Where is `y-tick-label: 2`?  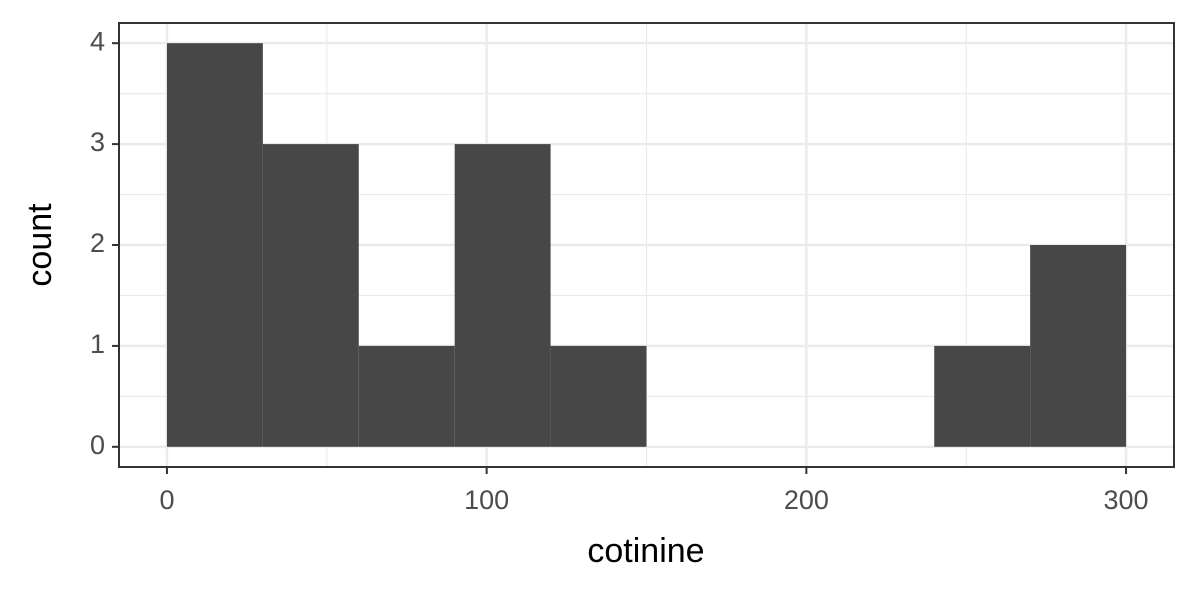 y-tick-label: 2 is located at coordinates (97, 243).